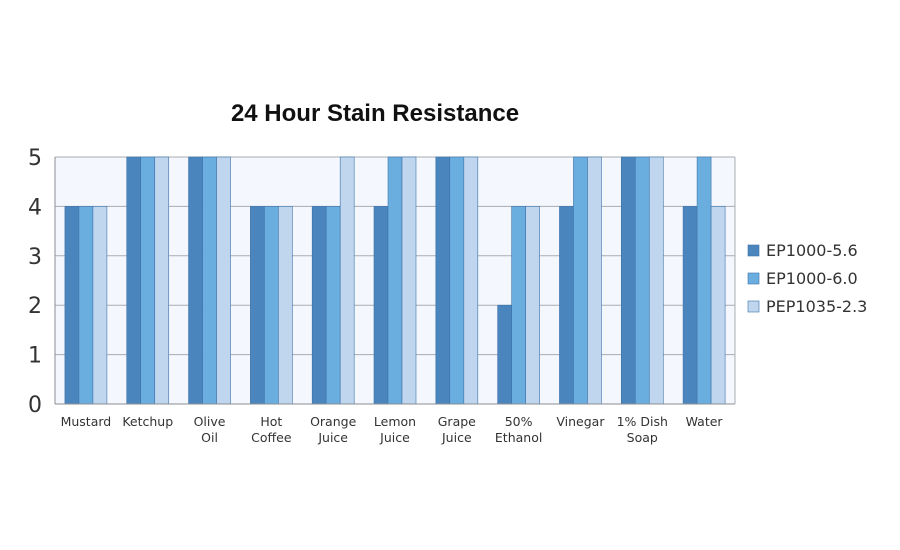 This screenshot has height=550, width=900. Describe the element at coordinates (816, 306) in the screenshot. I see `legend-label: PEP1035-2.3` at that location.